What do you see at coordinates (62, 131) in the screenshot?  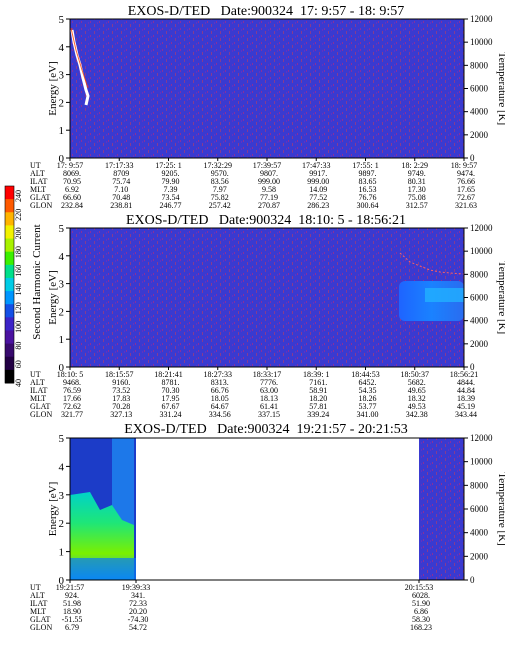 I see `panel1-ytick-label: 1` at bounding box center [62, 131].